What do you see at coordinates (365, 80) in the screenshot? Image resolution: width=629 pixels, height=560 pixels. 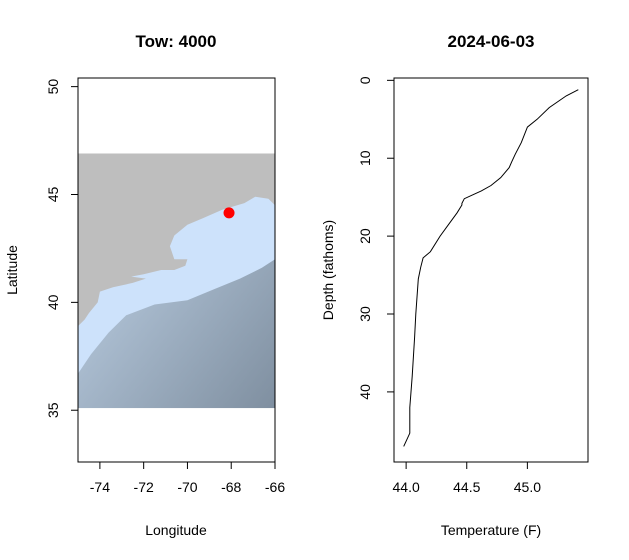 I see `profile-y-tick-label: 0` at bounding box center [365, 80].